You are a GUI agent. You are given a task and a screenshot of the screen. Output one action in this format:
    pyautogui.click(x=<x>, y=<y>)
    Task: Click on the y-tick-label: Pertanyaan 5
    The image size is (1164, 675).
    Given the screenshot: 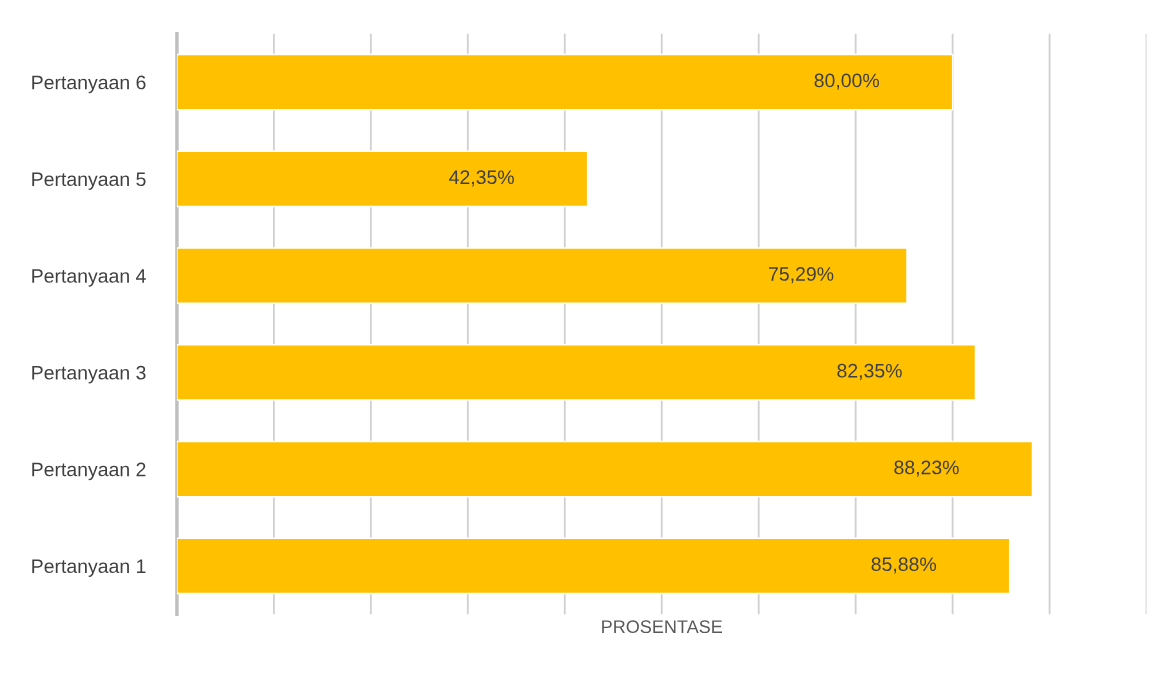 What is the action you would take?
    pyautogui.click(x=89, y=181)
    